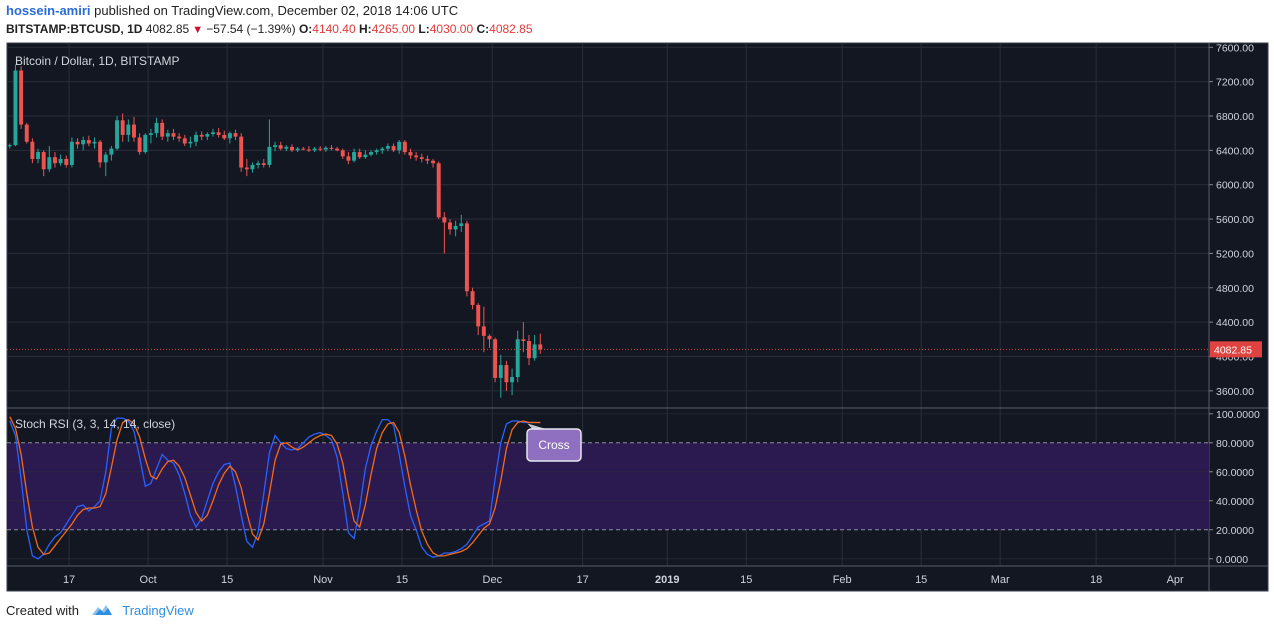 This screenshot has height=628, width=1274. What do you see at coordinates (365, 29) in the screenshot?
I see `high-label: H:` at bounding box center [365, 29].